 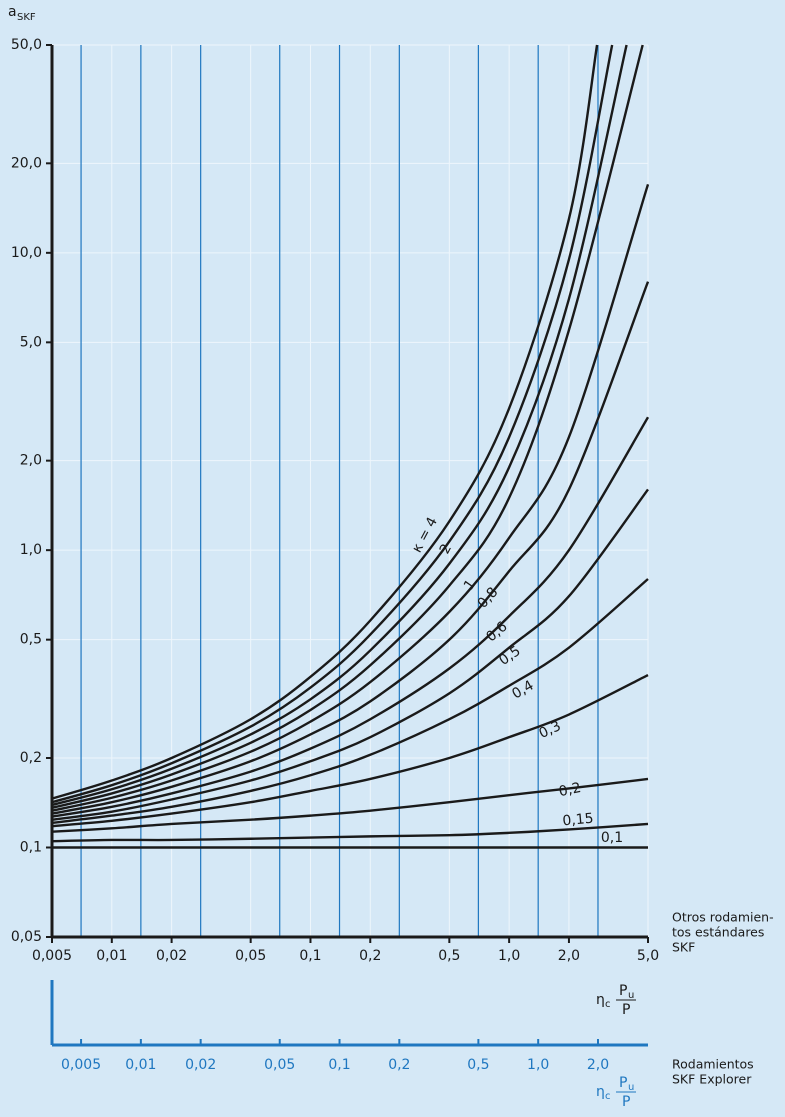 What do you see at coordinates (569, 790) in the screenshot?
I see `curve-label: 0,2` at bounding box center [569, 790].